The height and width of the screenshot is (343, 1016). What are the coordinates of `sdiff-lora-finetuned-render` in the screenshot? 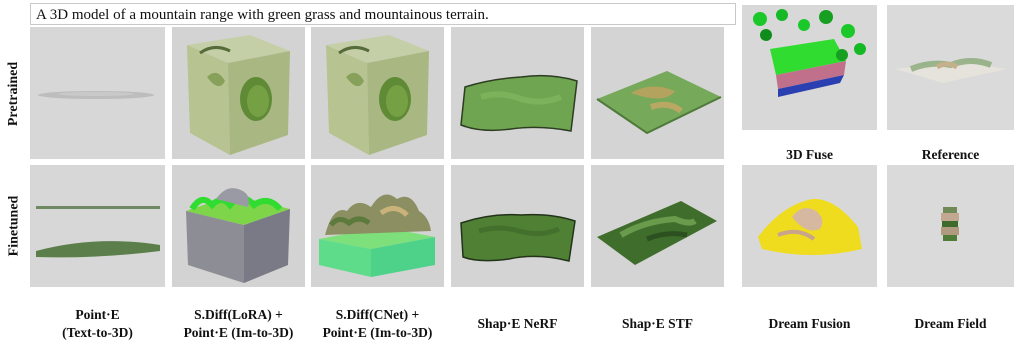 It's located at (238, 226).